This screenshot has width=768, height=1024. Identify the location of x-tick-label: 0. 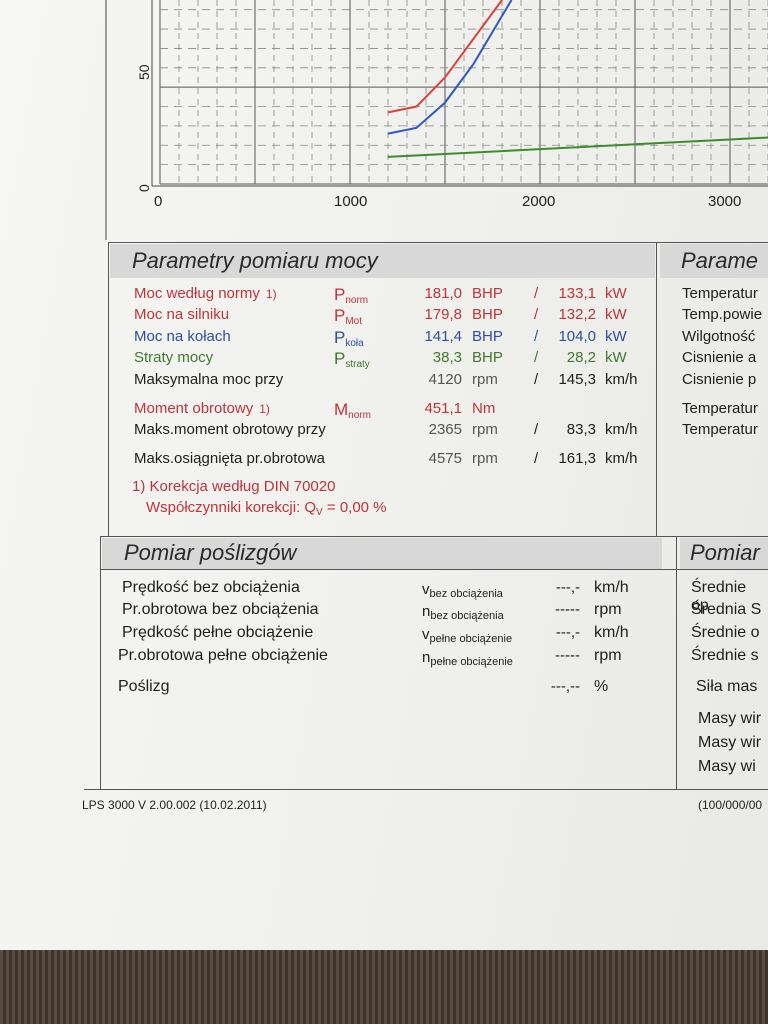
(158, 201).